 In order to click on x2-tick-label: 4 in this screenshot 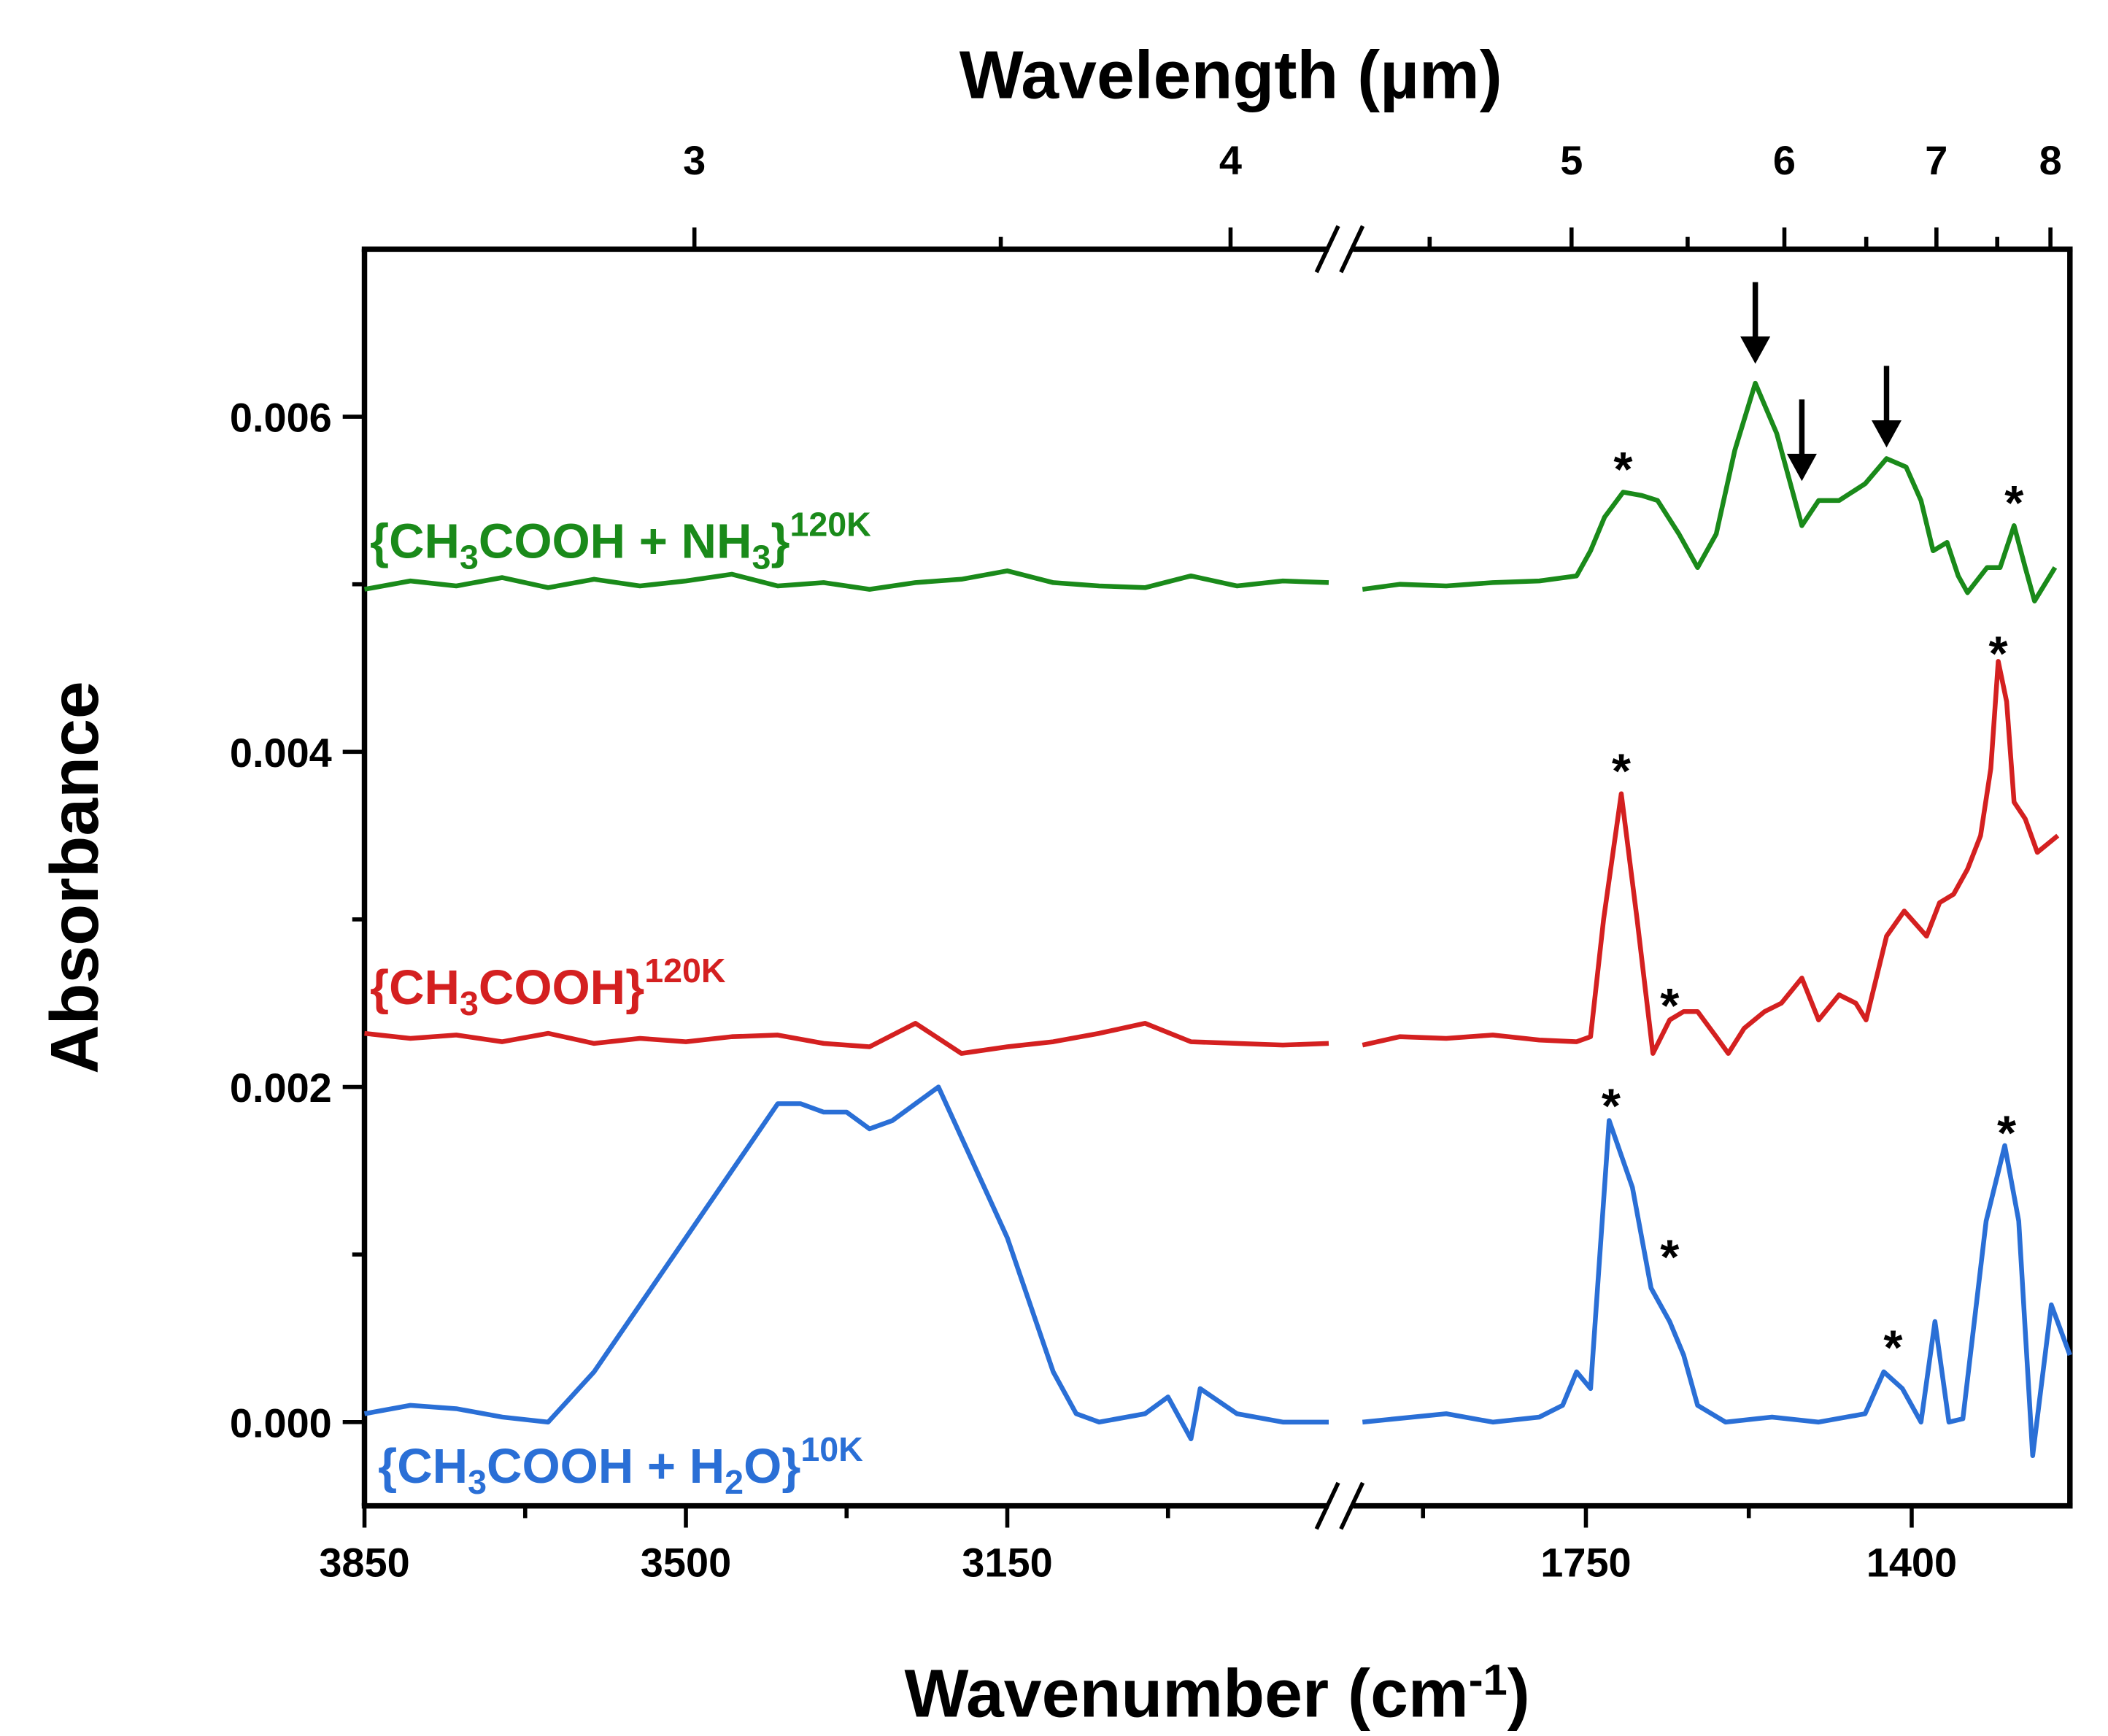, I will do `click(1231, 160)`.